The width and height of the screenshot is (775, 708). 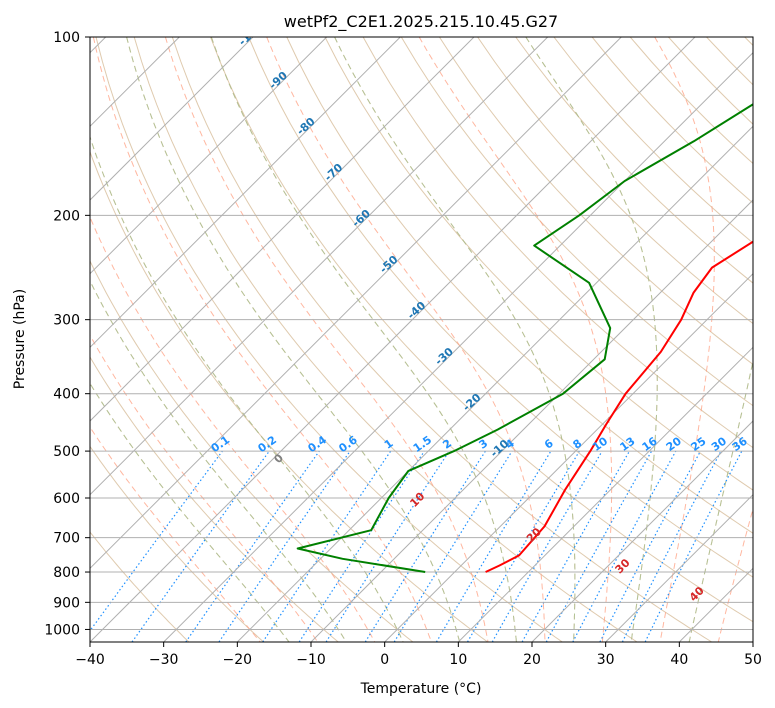 I want to click on y-tick-label: 900, so click(x=66, y=603).